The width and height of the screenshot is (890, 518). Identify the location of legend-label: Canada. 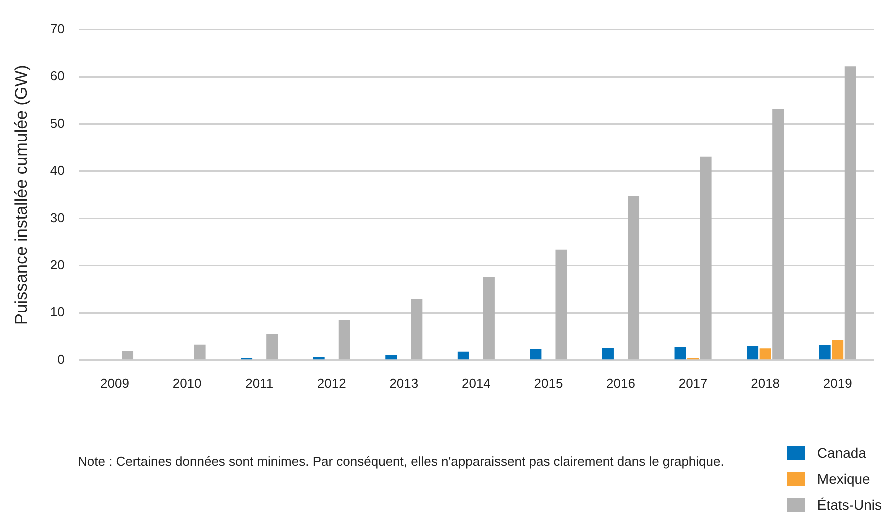
(841, 453).